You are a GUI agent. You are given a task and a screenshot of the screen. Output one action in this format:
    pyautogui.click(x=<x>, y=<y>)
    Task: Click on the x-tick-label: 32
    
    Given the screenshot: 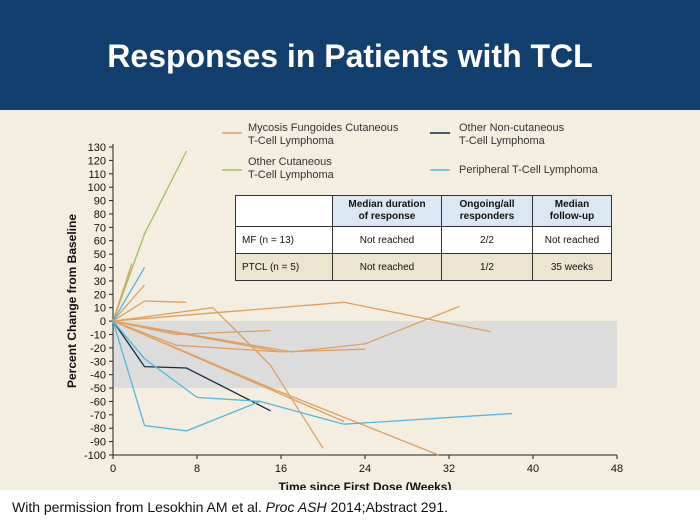 What is the action you would take?
    pyautogui.click(x=449, y=469)
    